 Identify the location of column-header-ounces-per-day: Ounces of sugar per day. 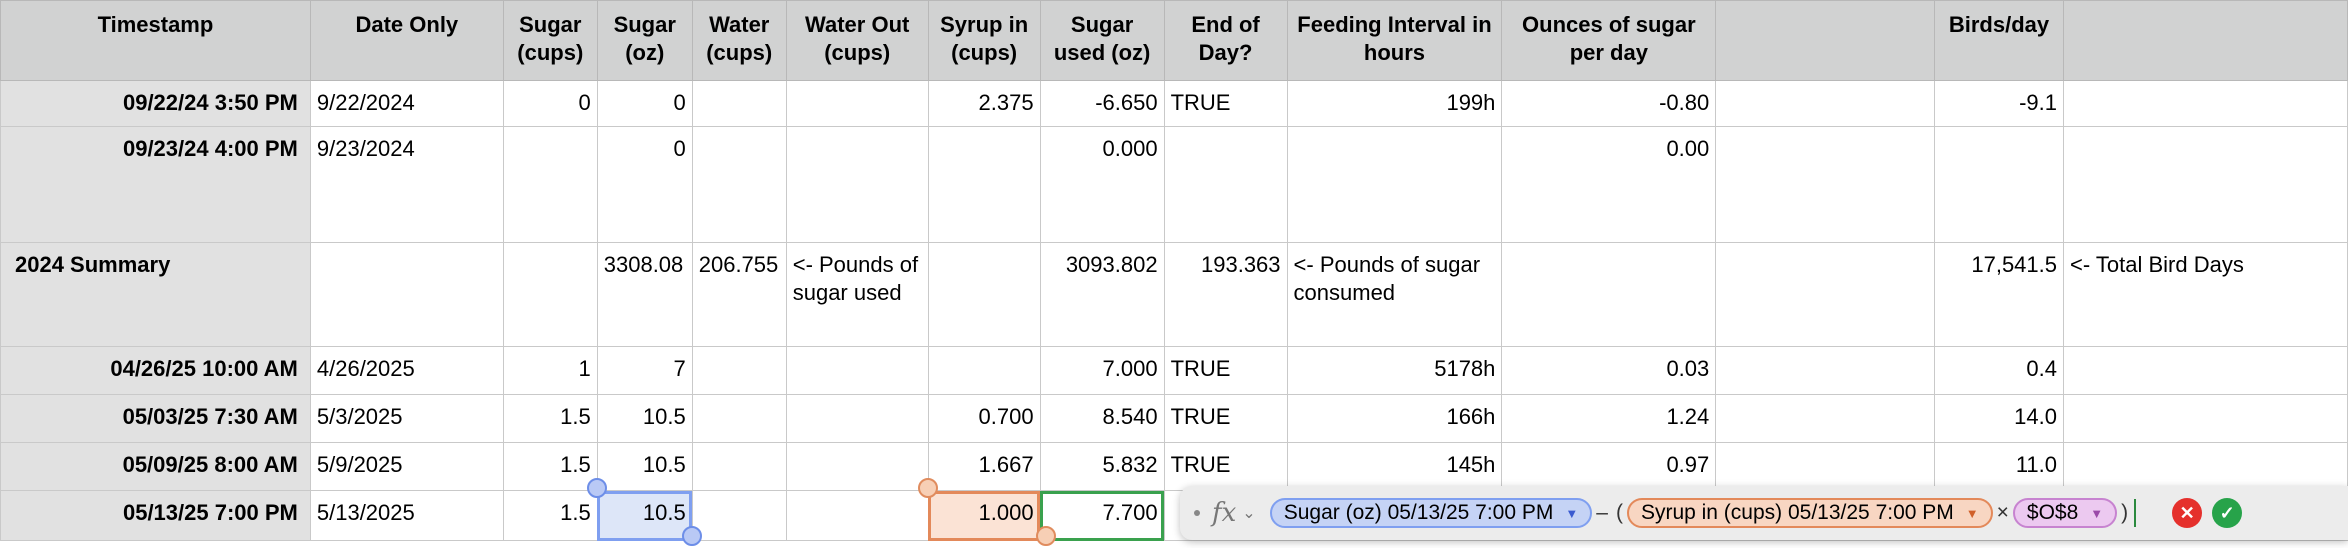
(1609, 40).